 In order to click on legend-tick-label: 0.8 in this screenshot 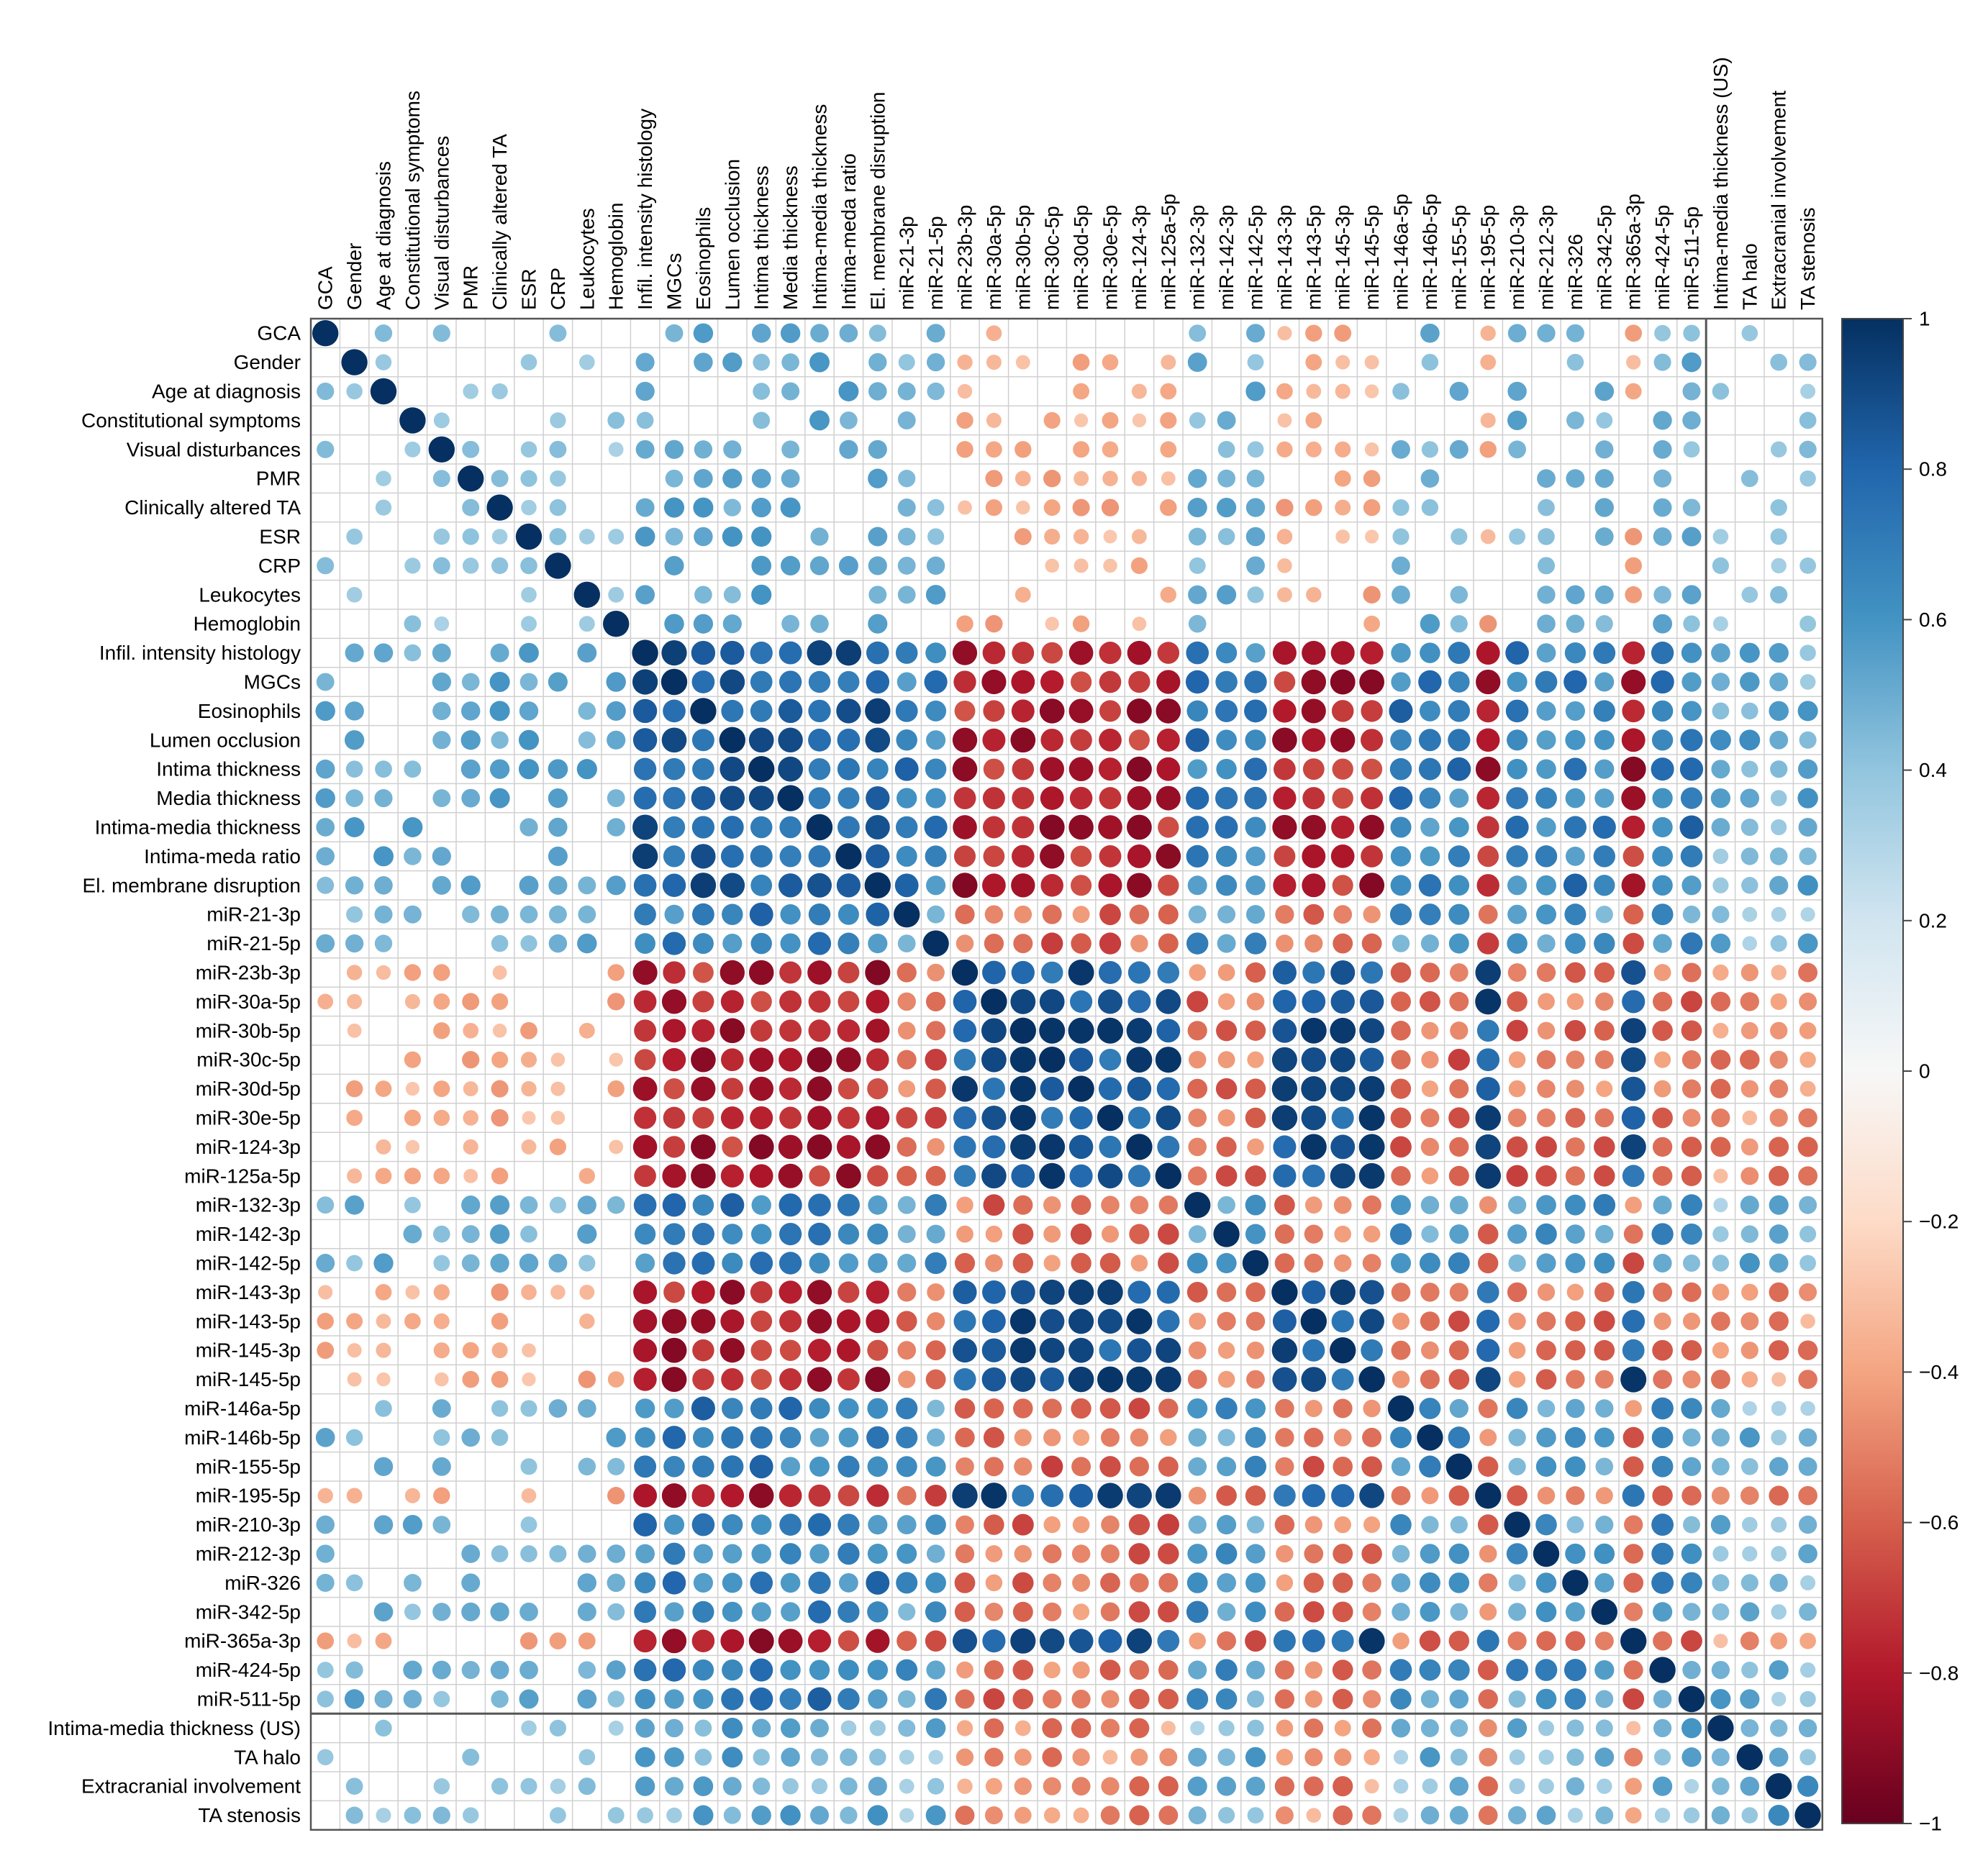, I will do `click(1933, 469)`.